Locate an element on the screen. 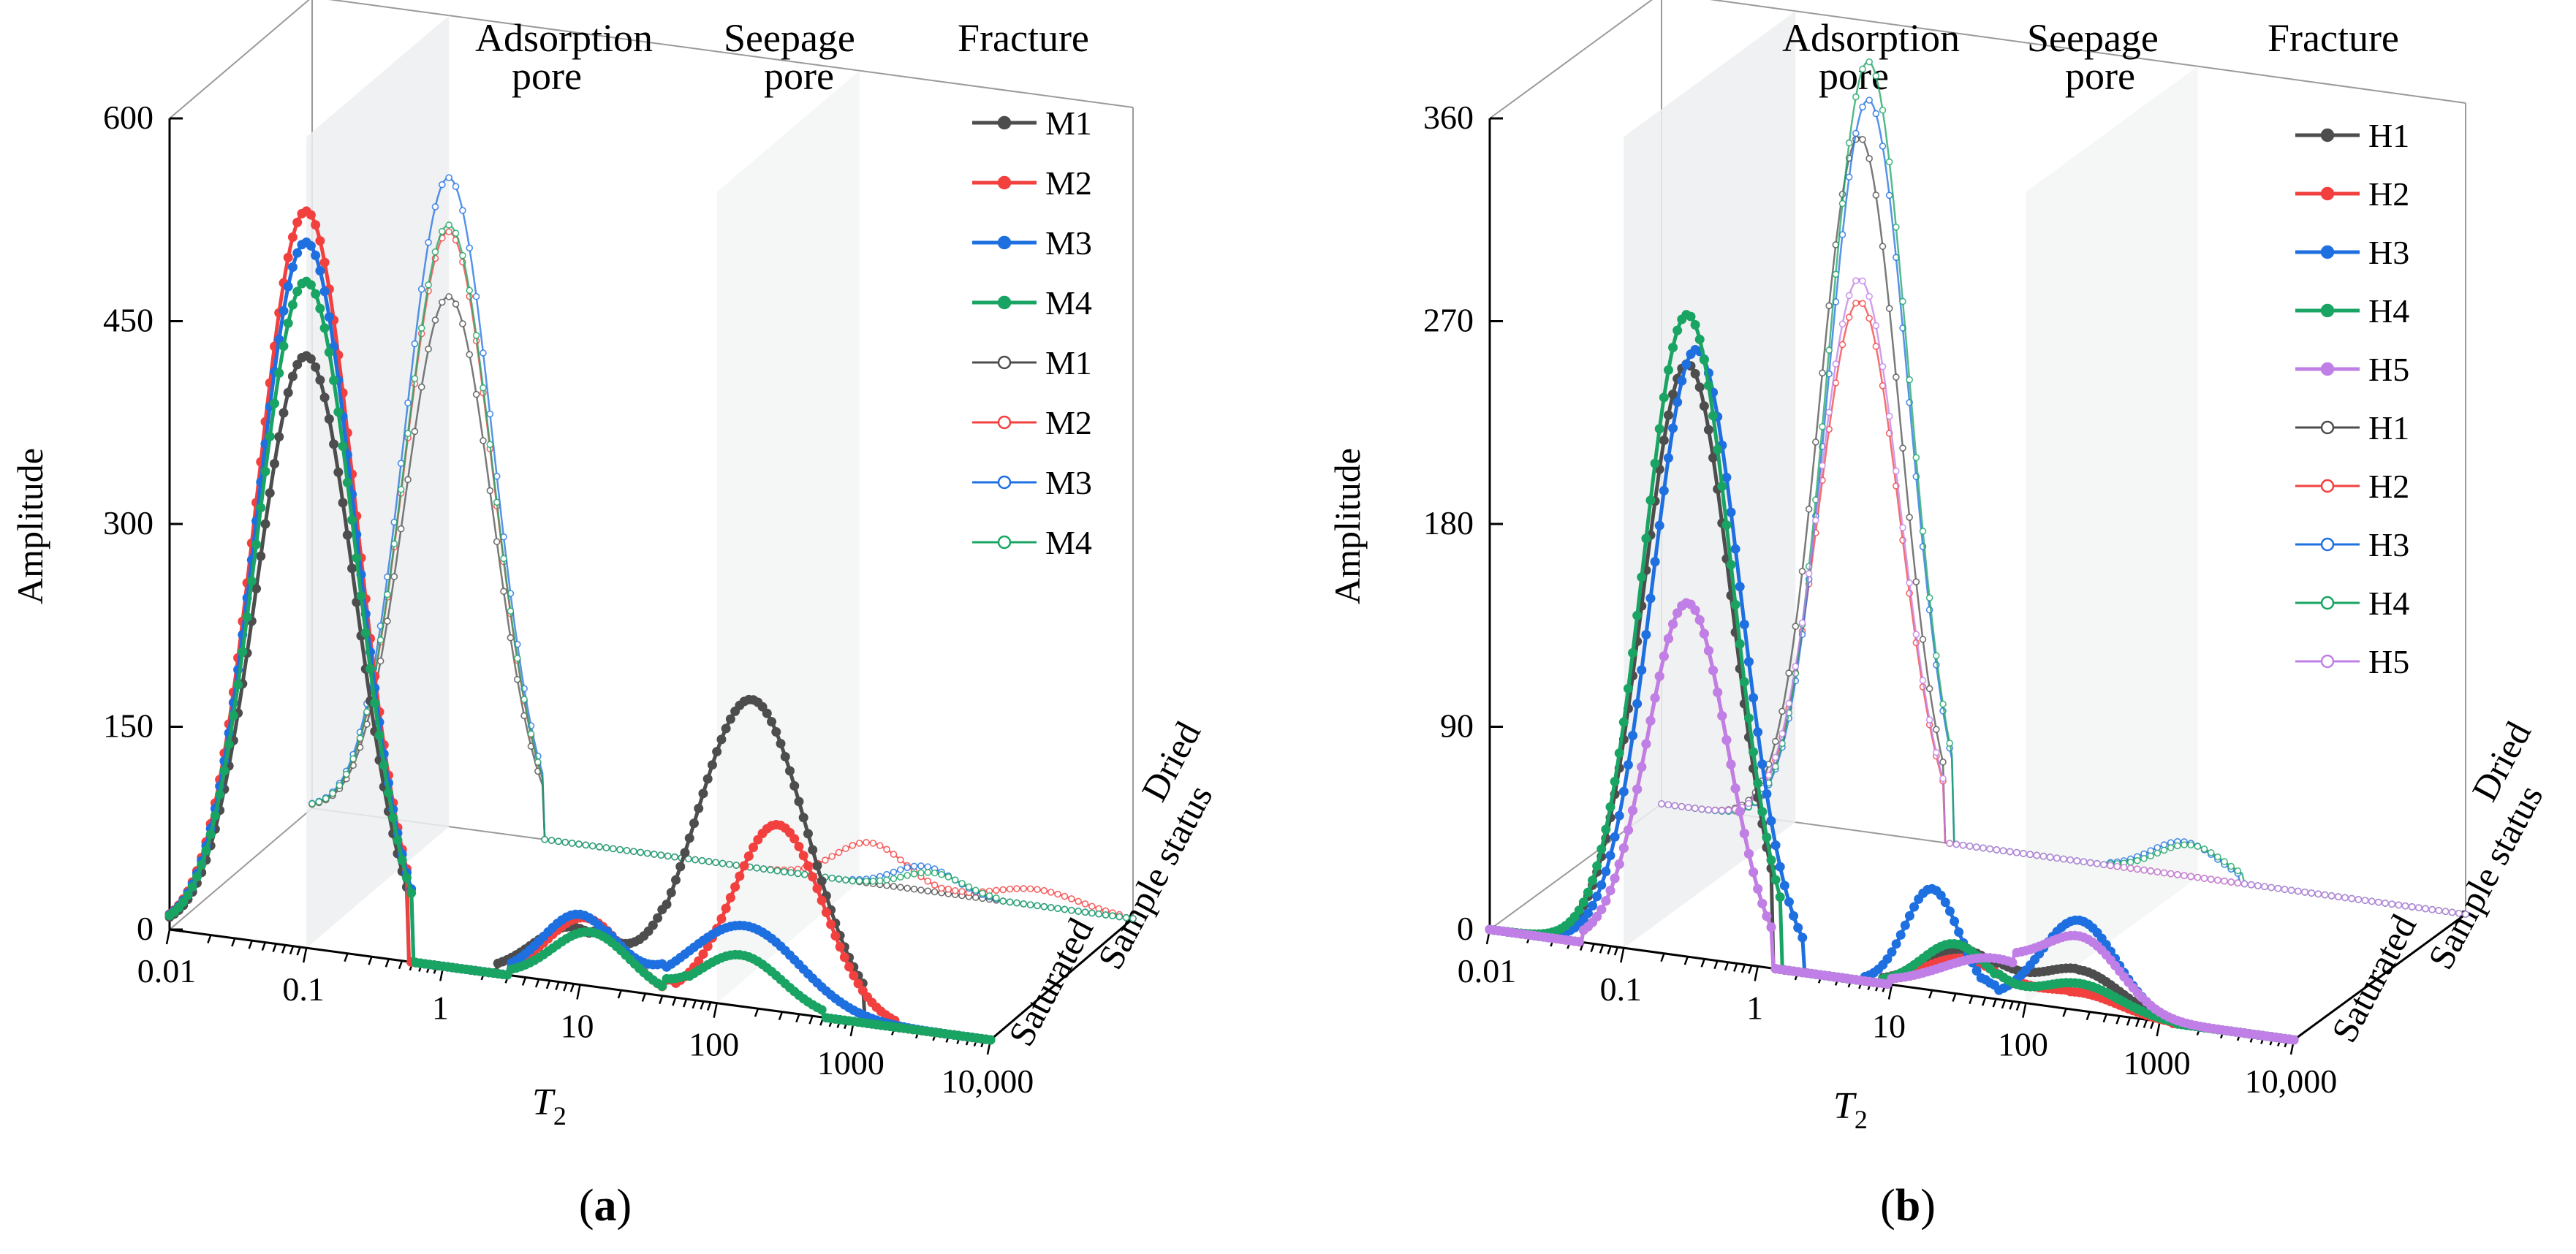 The width and height of the screenshot is (2576, 1254). legend-label: H5 is located at coordinates (2388, 369).